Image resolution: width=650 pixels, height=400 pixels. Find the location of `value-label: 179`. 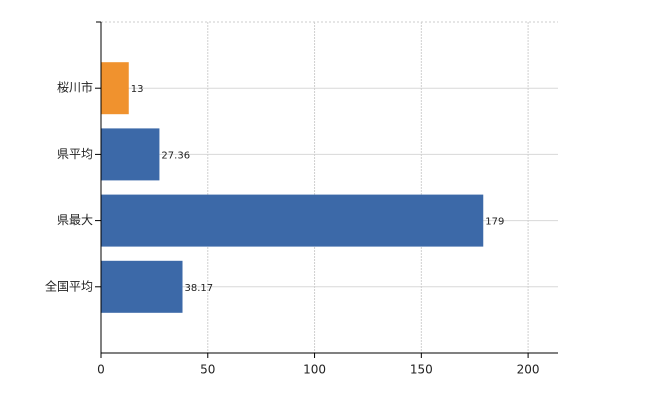

value-label: 179 is located at coordinates (494, 222).